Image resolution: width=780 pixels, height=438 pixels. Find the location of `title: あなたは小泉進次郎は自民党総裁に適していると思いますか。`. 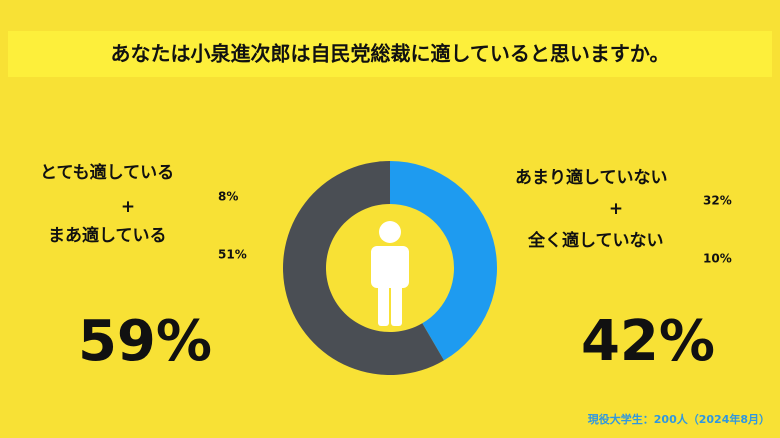

title: あなたは小泉進次郎は自民党総裁に適していると思いますか。 is located at coordinates (390, 54).